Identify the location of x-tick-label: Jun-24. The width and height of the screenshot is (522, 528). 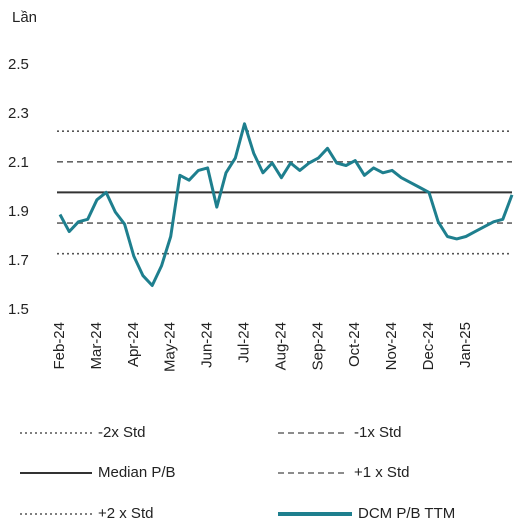
(207, 345).